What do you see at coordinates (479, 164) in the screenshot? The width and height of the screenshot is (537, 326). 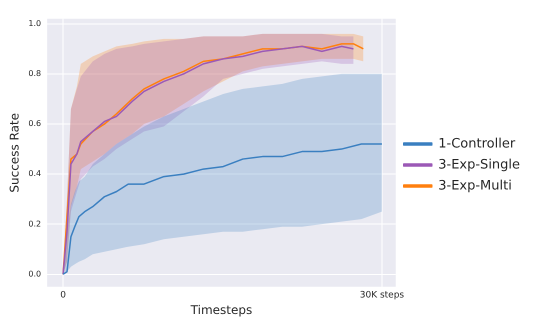 I see `legend-label: 3-Exp-Single` at bounding box center [479, 164].